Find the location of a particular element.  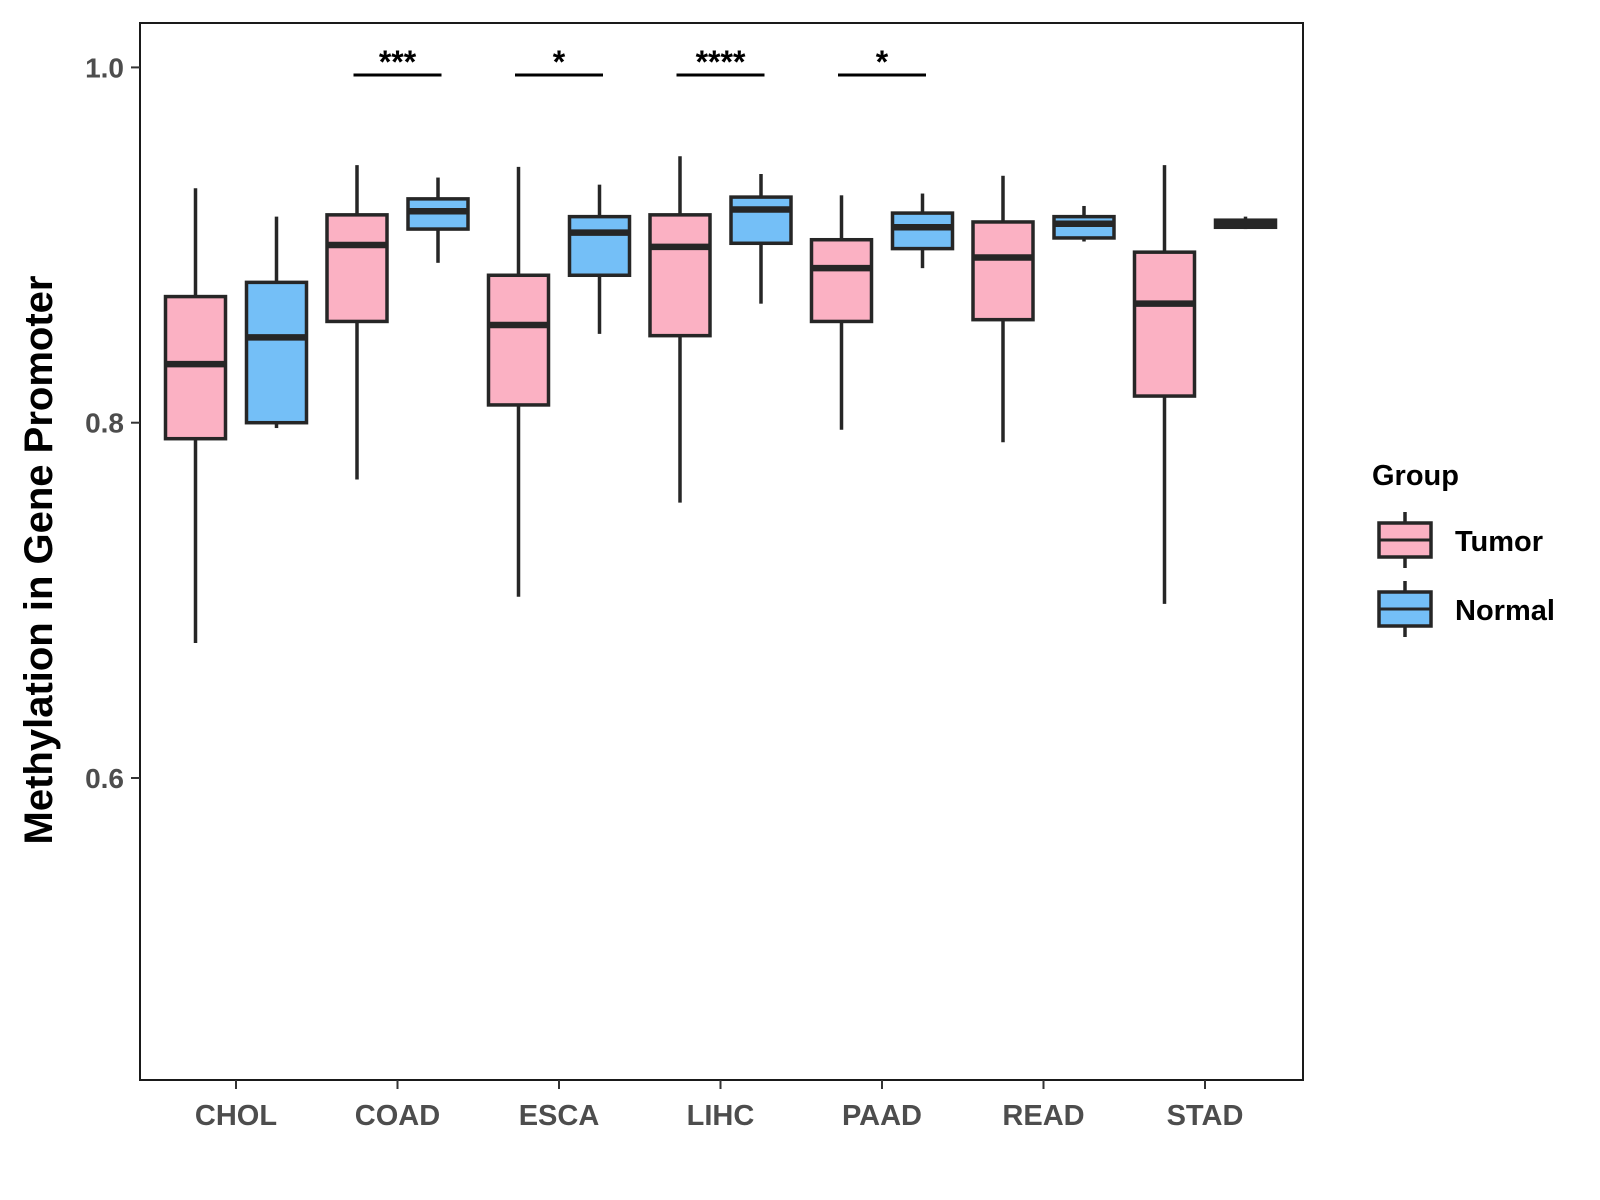

box-tumor-coad is located at coordinates (357, 322).